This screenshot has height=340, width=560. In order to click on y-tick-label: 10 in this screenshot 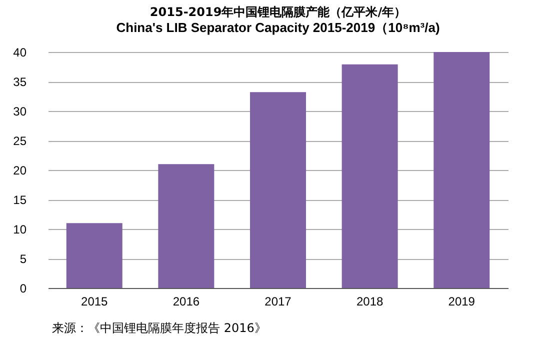, I will do `click(20, 229)`.